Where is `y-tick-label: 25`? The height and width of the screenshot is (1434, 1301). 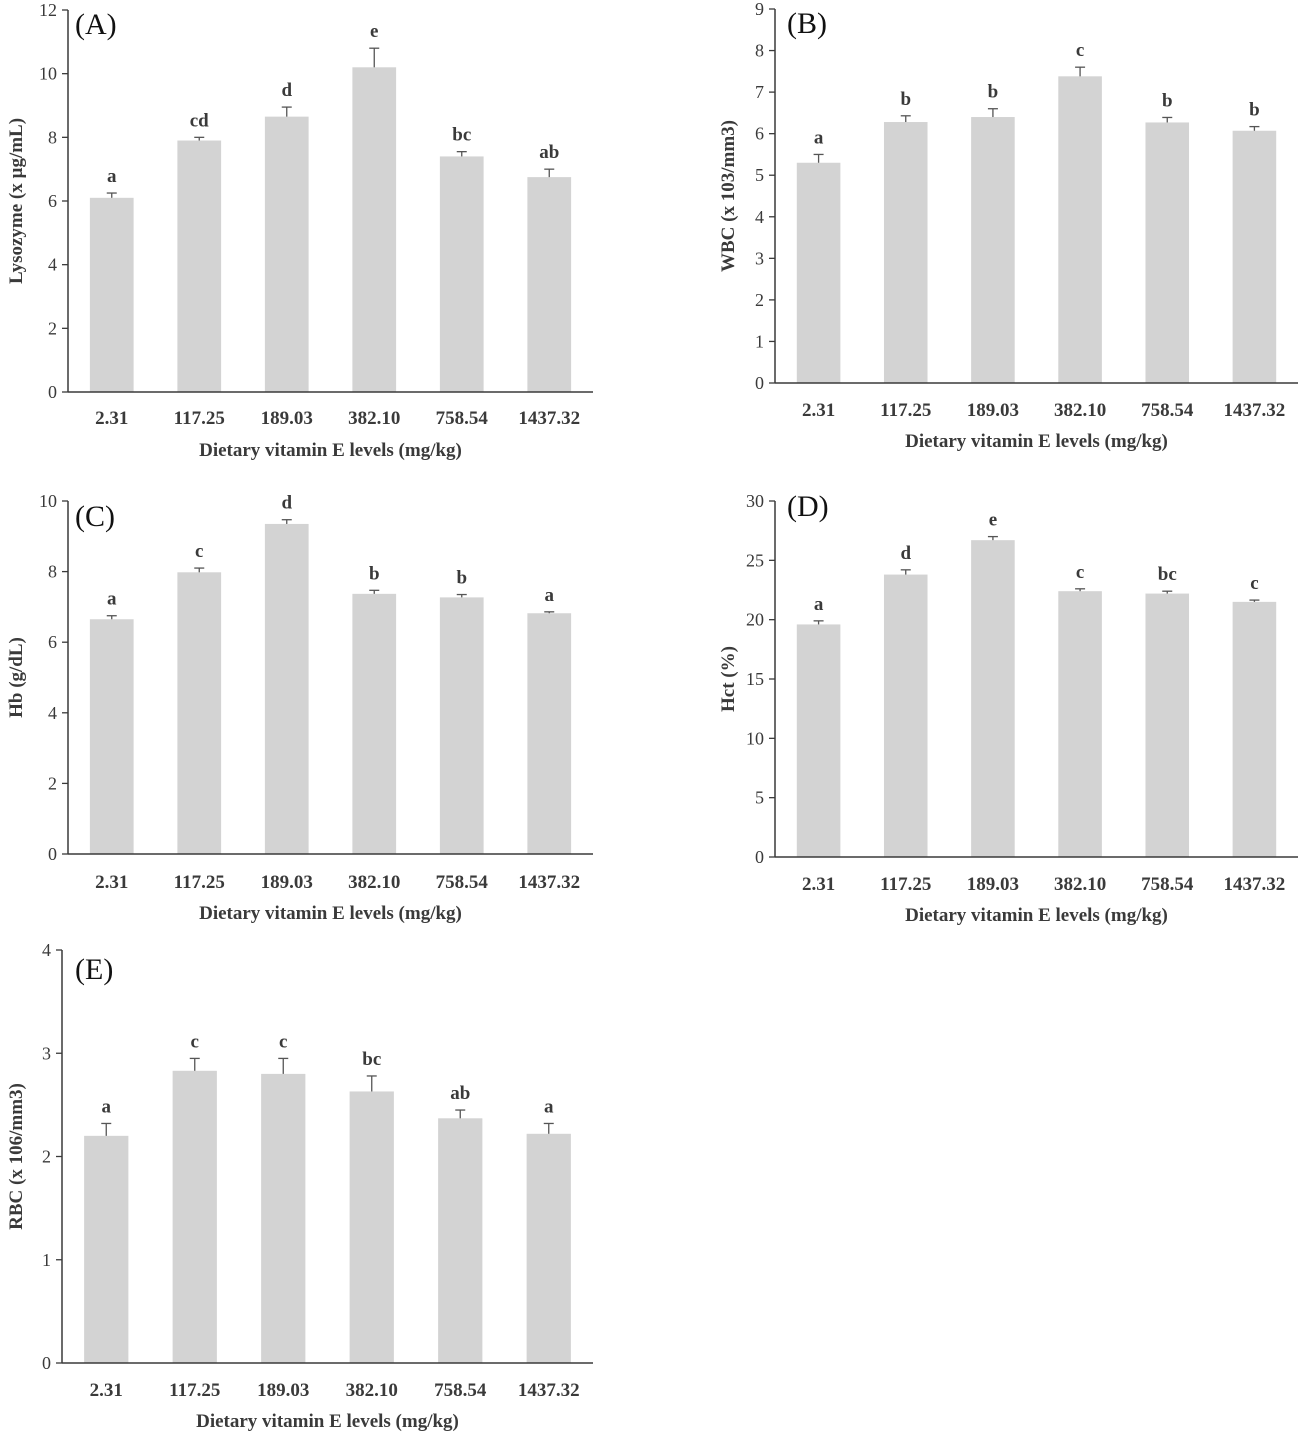 y-tick-label: 25 is located at coordinates (755, 560).